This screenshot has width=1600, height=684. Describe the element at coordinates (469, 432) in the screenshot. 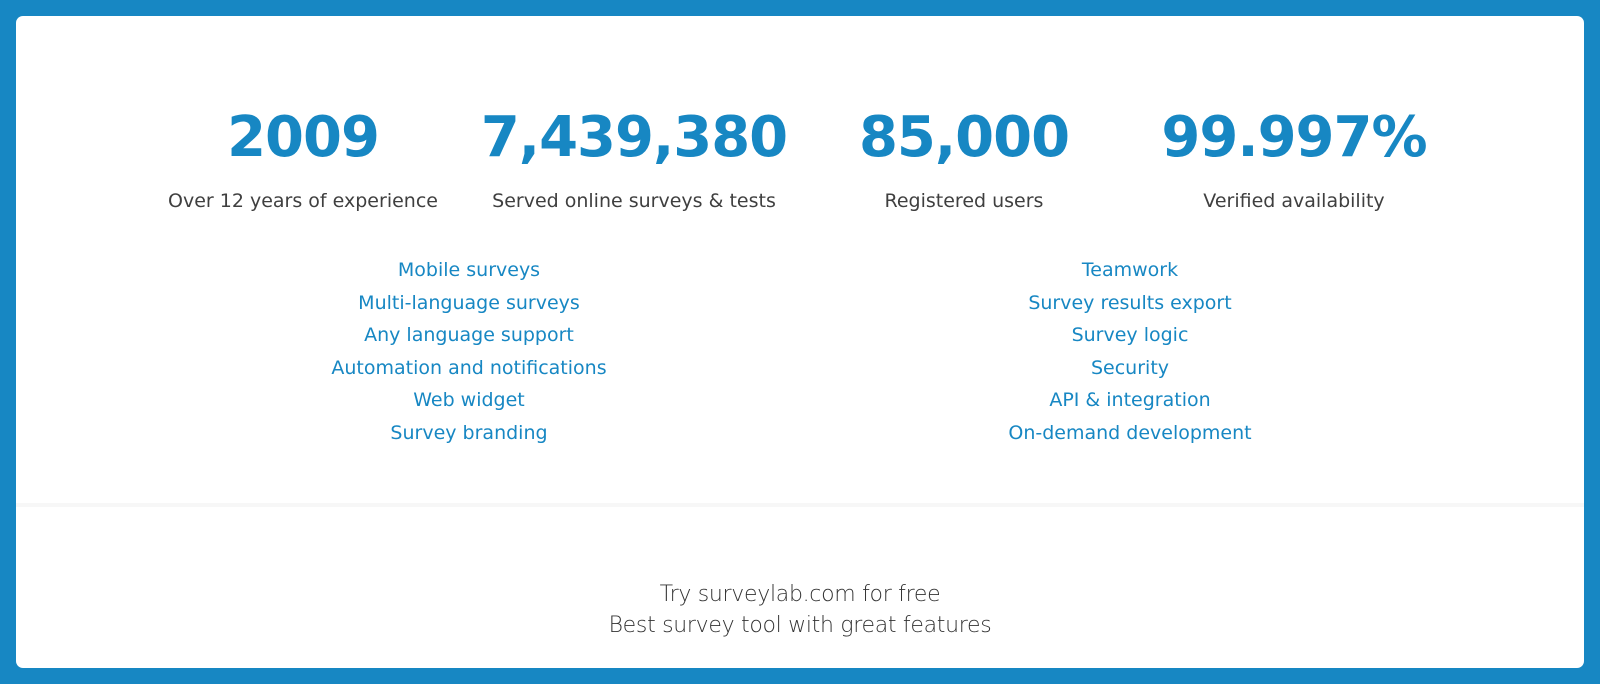

I see `feature-link-survey-branding: Survey branding` at that location.